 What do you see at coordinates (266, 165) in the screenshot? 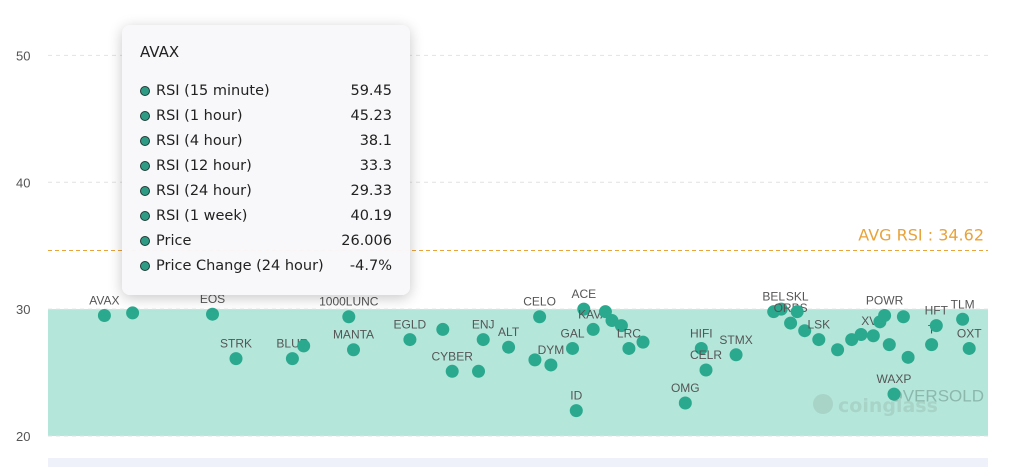
I see `tooltip-row: RSI (12 hour) 33.3` at bounding box center [266, 165].